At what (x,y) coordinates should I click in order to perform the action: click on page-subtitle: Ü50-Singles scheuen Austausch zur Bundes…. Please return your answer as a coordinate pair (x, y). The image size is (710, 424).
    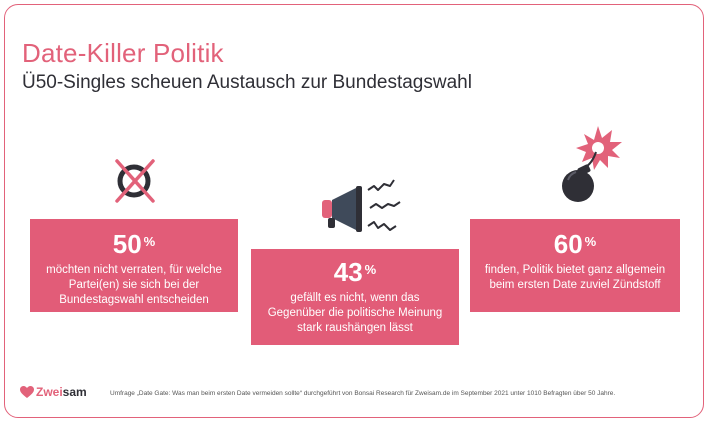
    Looking at the image, I should click on (247, 82).